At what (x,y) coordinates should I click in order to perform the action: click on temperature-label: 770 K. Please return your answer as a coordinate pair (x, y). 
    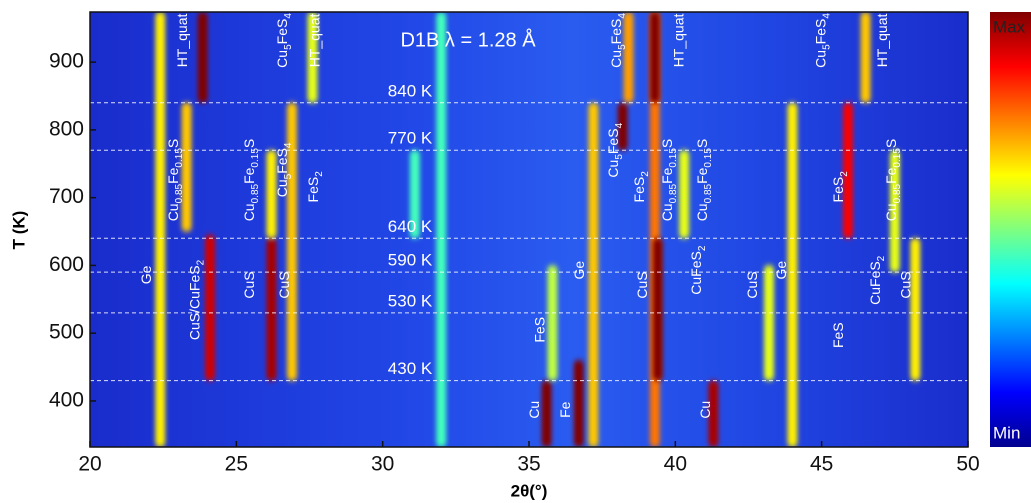
    Looking at the image, I should click on (410, 138).